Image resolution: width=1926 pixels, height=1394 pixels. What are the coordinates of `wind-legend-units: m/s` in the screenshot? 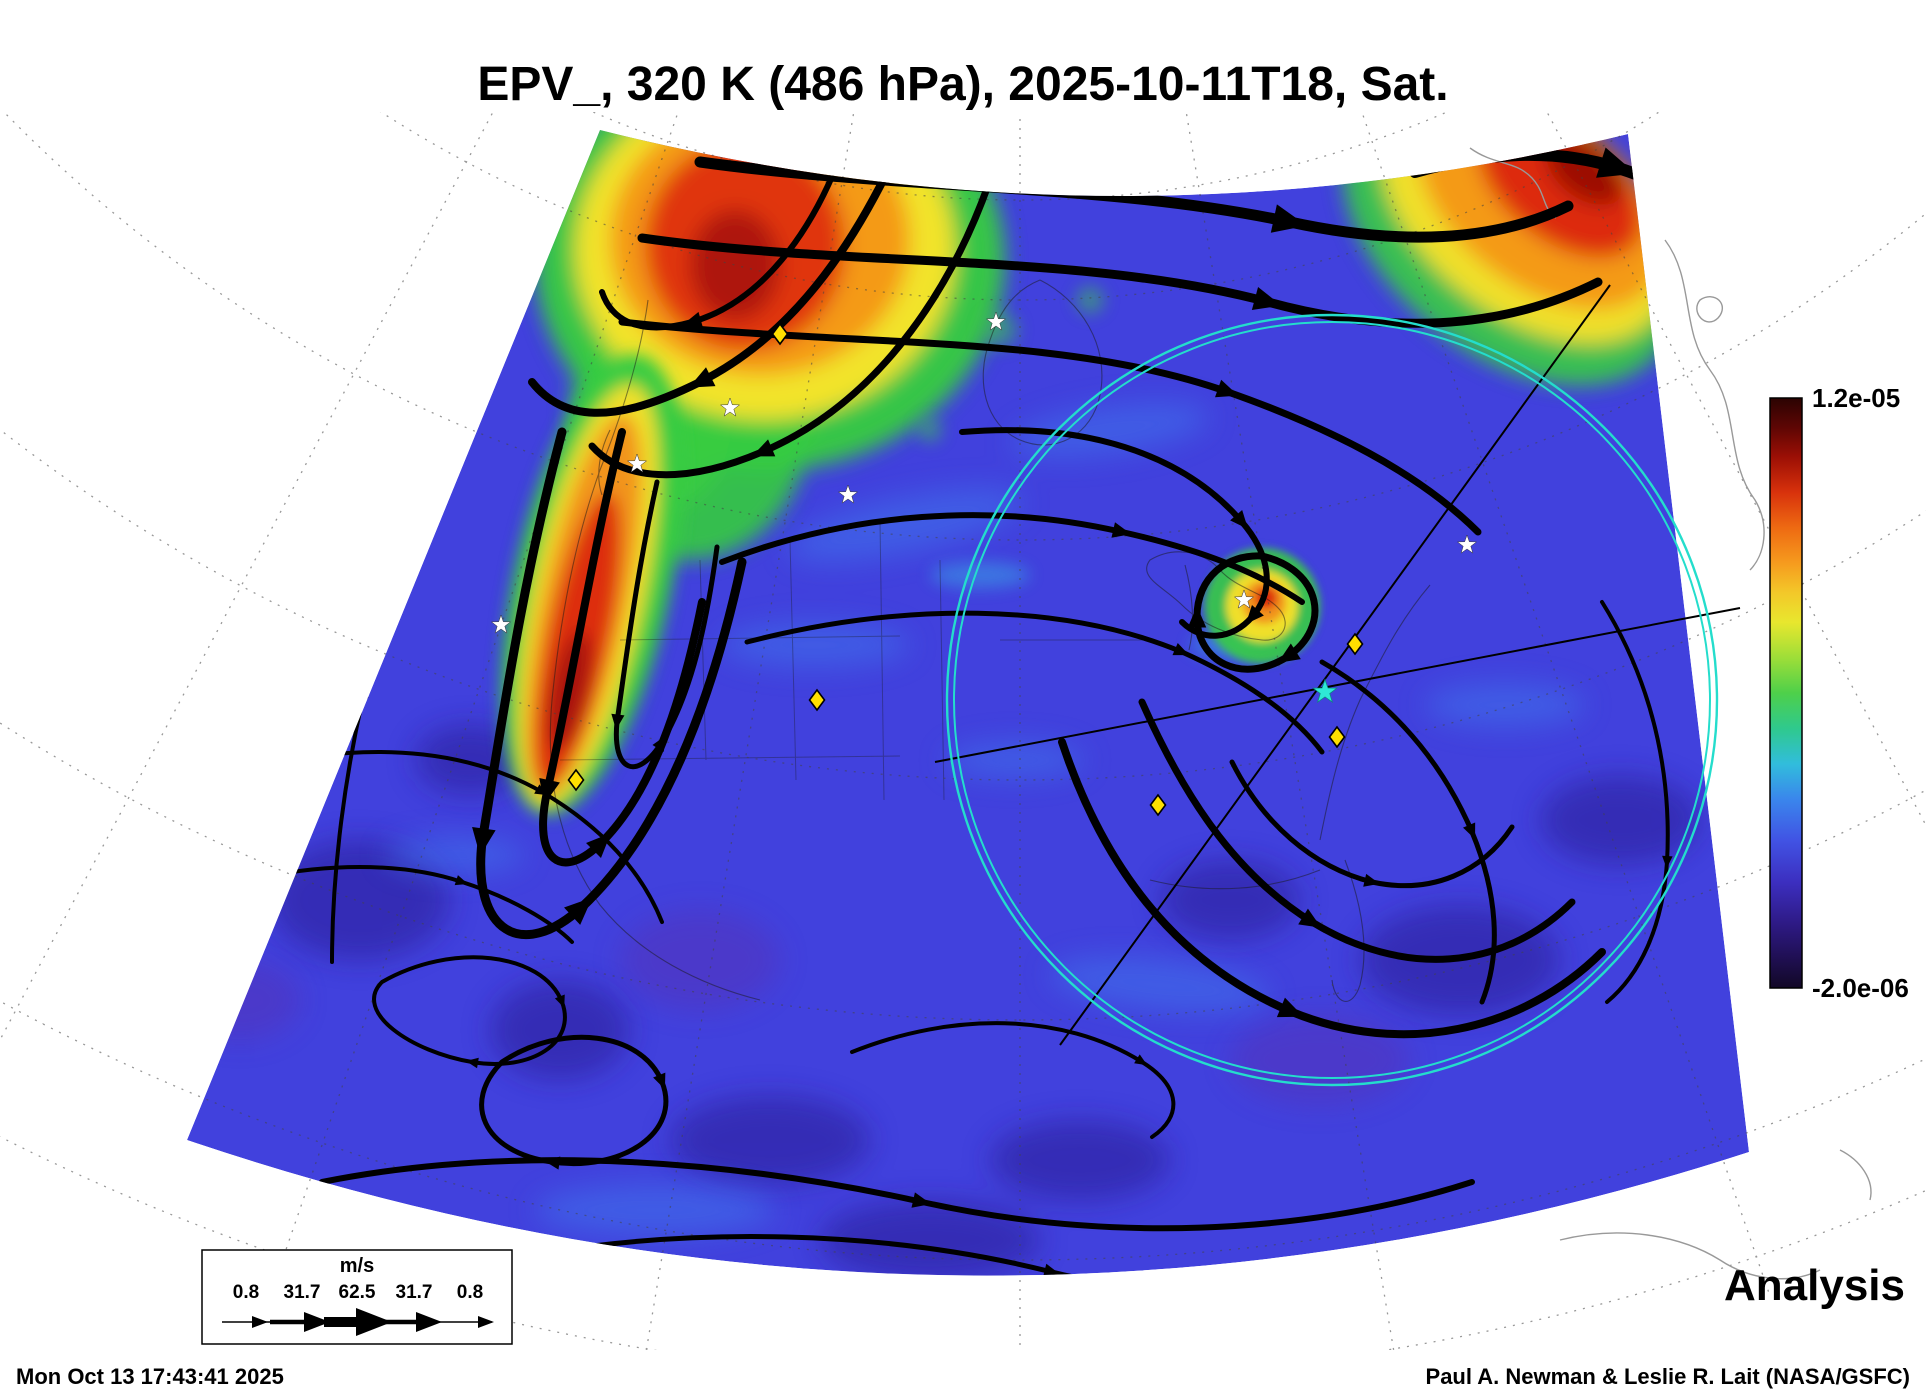 It's located at (357, 1266).